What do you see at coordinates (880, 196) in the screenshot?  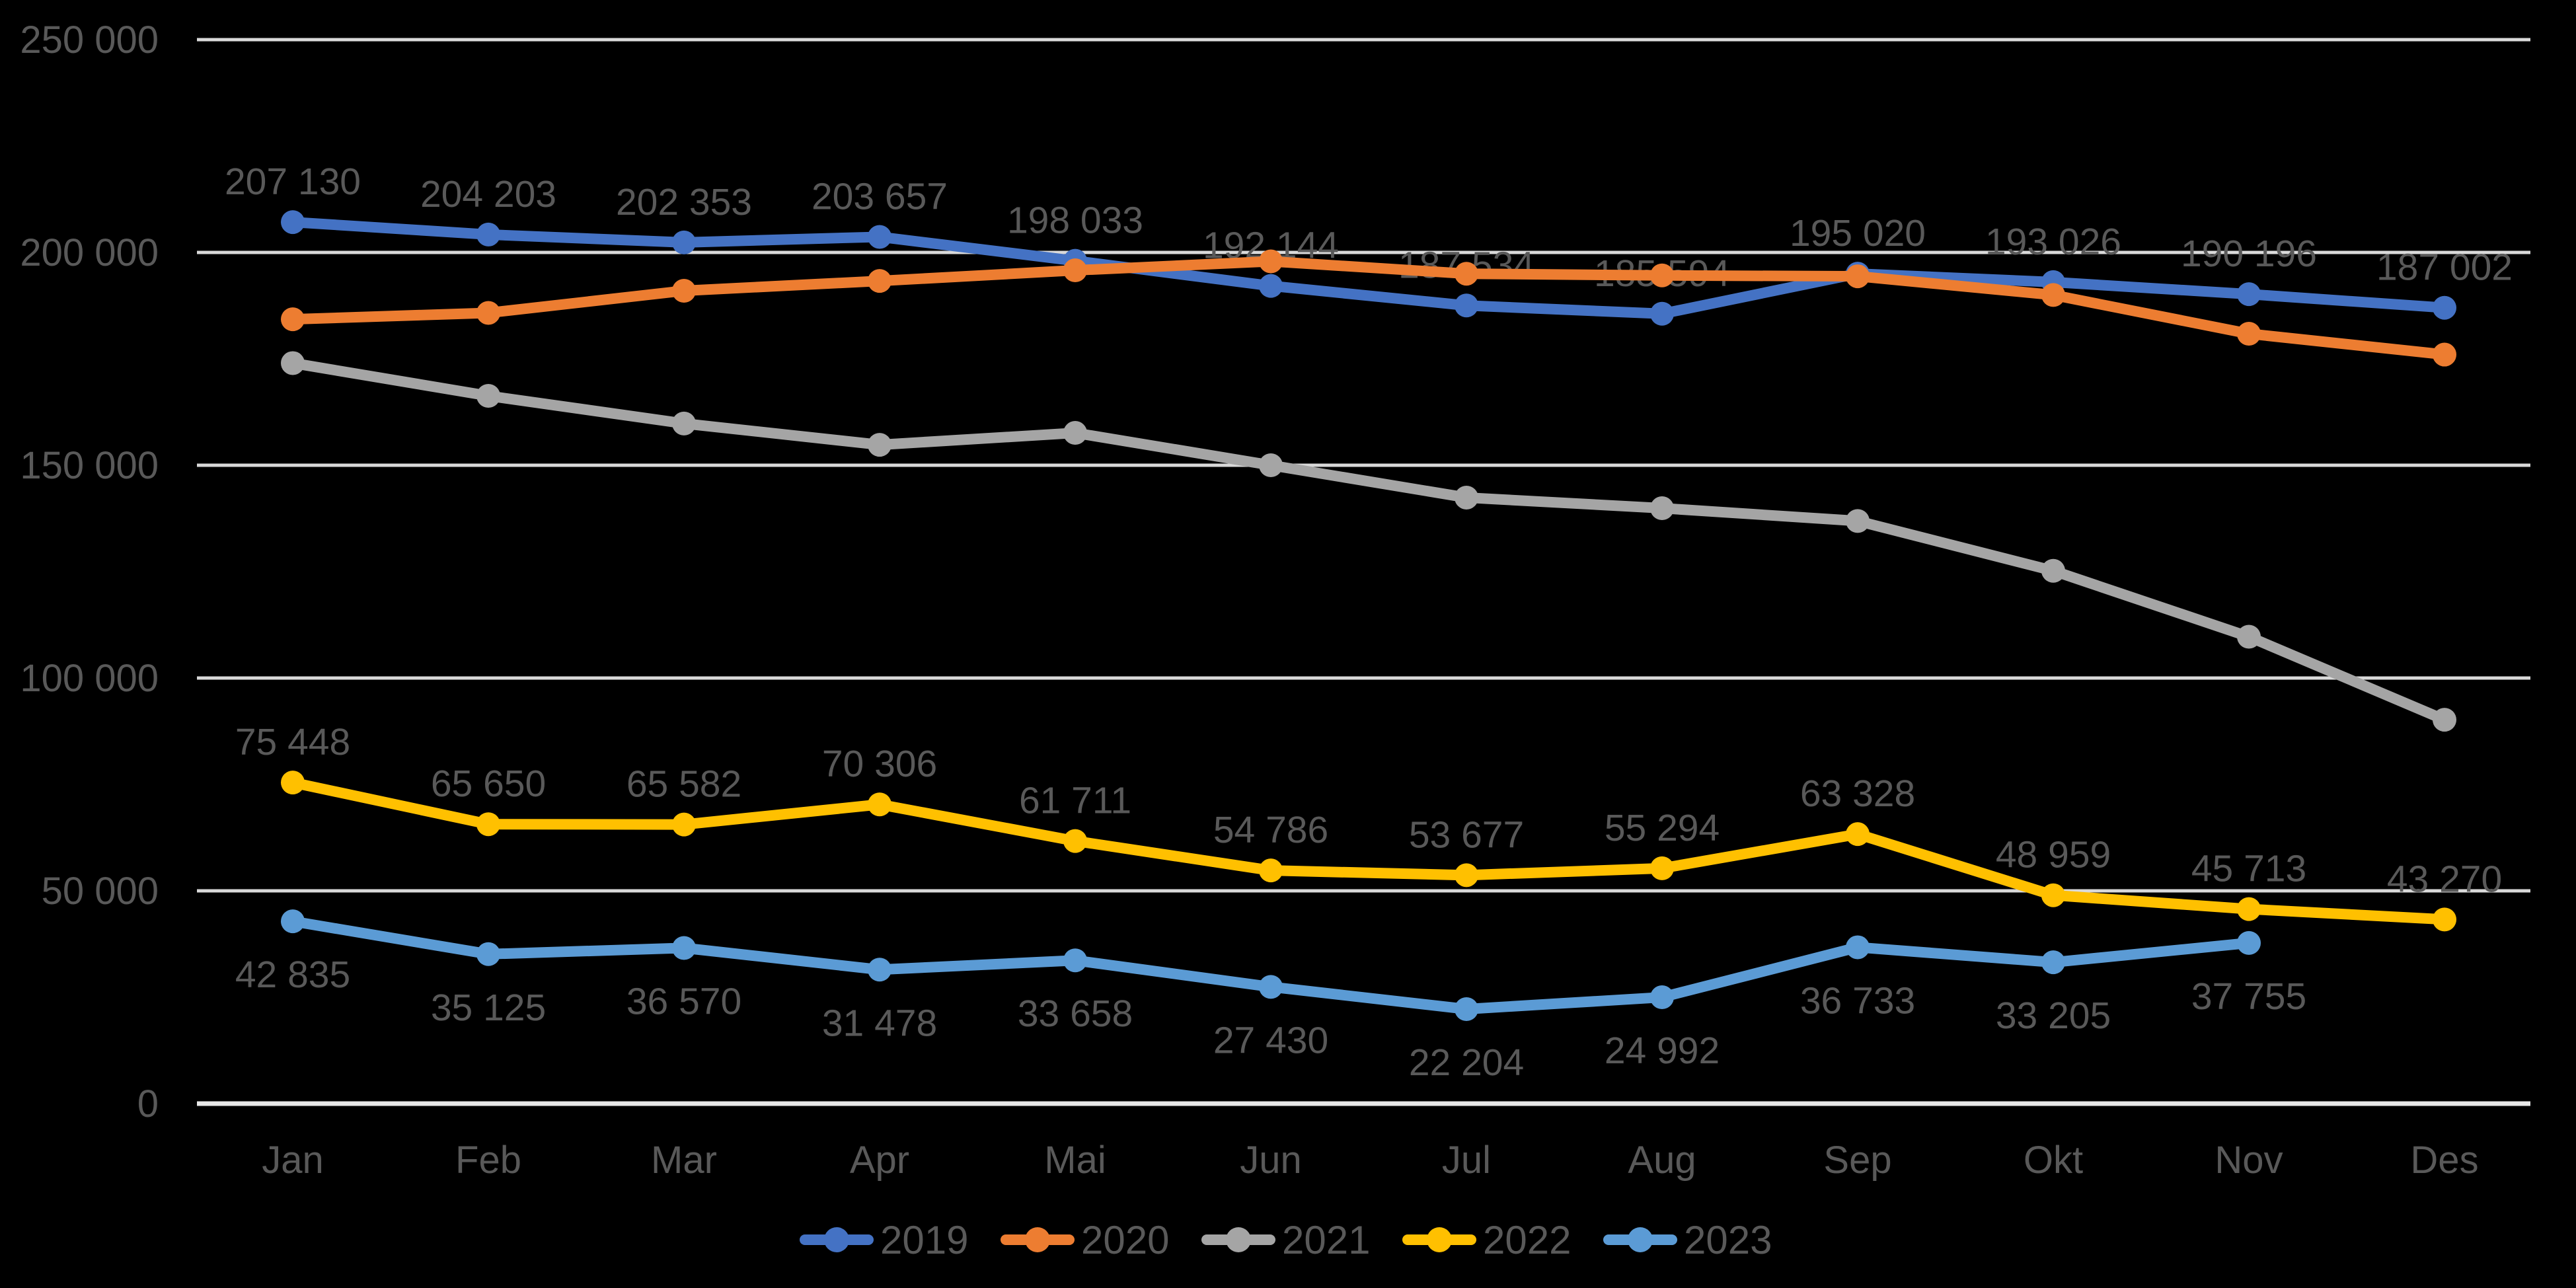 I see `data-label-2019-Apr: 203 657` at bounding box center [880, 196].